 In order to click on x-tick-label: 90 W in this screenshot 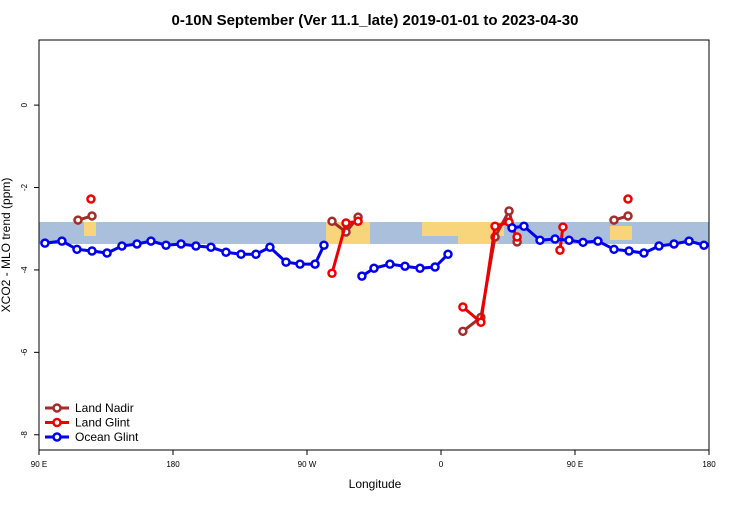, I will do `click(307, 464)`.